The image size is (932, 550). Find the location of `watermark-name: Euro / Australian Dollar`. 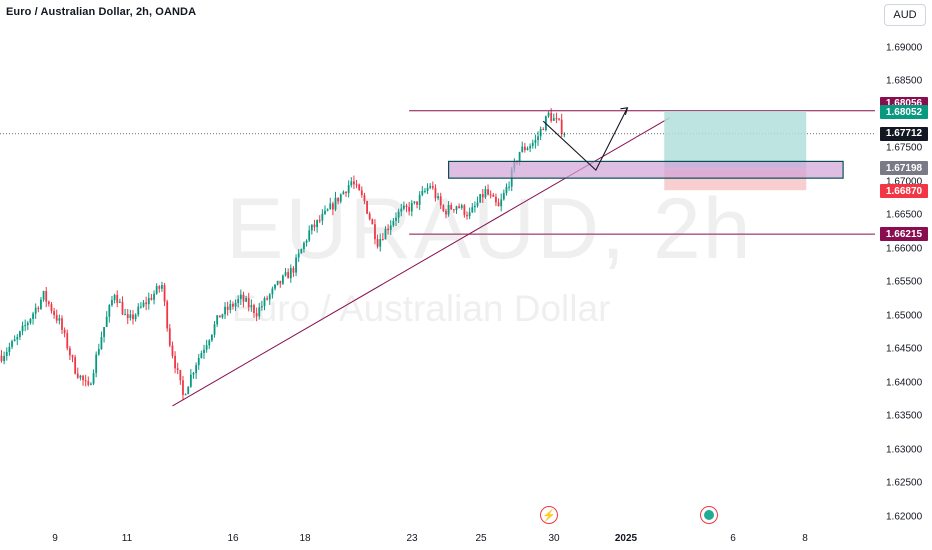

watermark-name: Euro / Australian Dollar is located at coordinates (421, 308).